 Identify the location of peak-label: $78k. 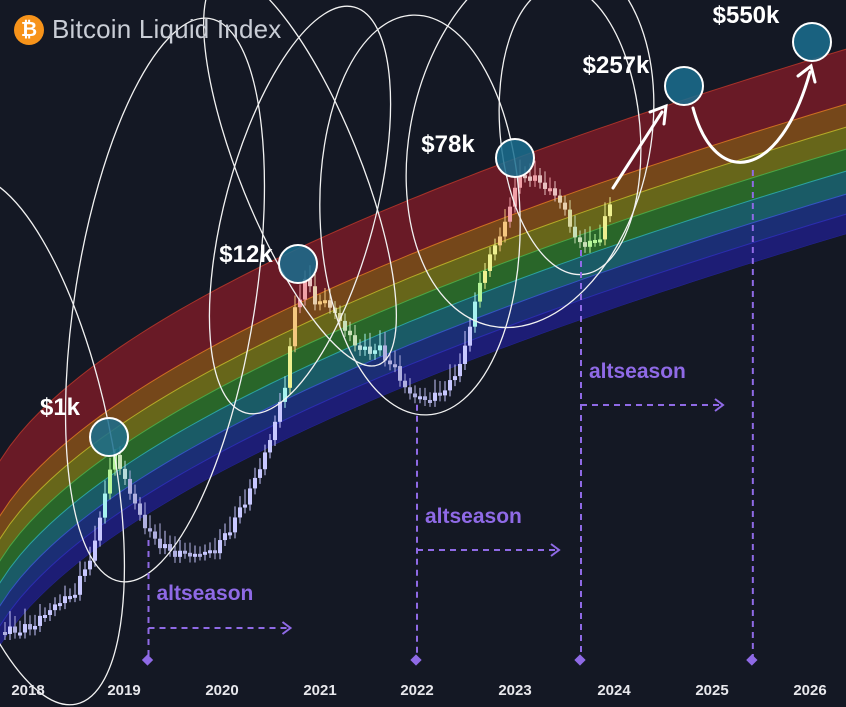
(448, 144).